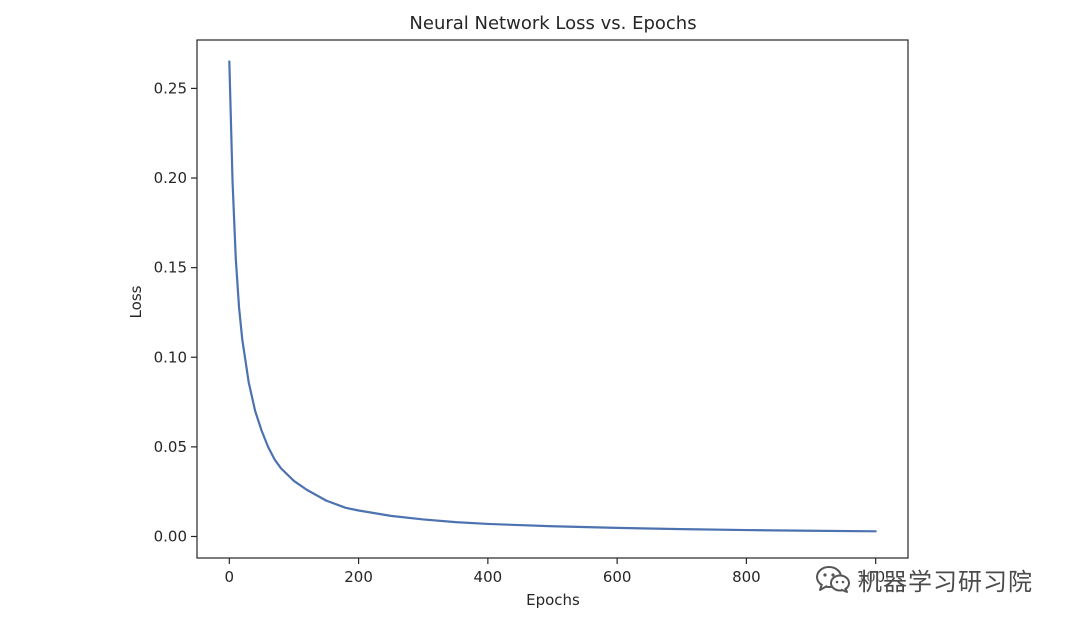 Image resolution: width=1080 pixels, height=627 pixels. Describe the element at coordinates (170, 536) in the screenshot. I see `y-tick-label: 0.00` at that location.